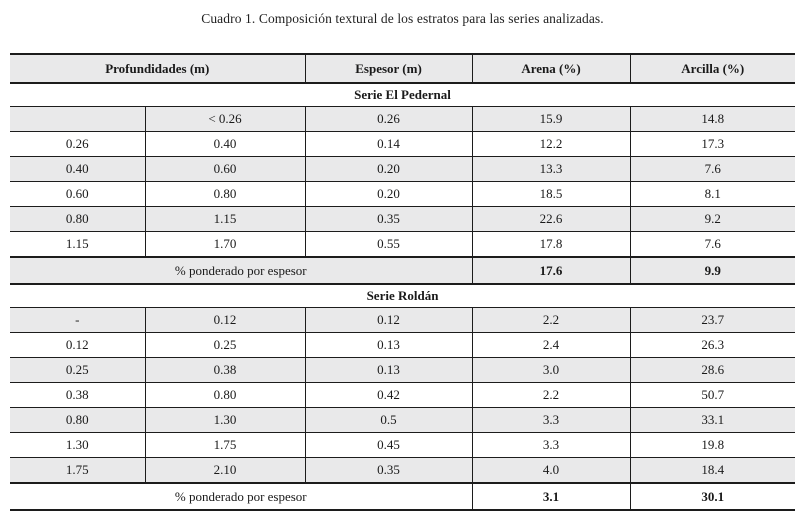 The height and width of the screenshot is (517, 805). I want to click on cell: 4.0, so click(551, 470).